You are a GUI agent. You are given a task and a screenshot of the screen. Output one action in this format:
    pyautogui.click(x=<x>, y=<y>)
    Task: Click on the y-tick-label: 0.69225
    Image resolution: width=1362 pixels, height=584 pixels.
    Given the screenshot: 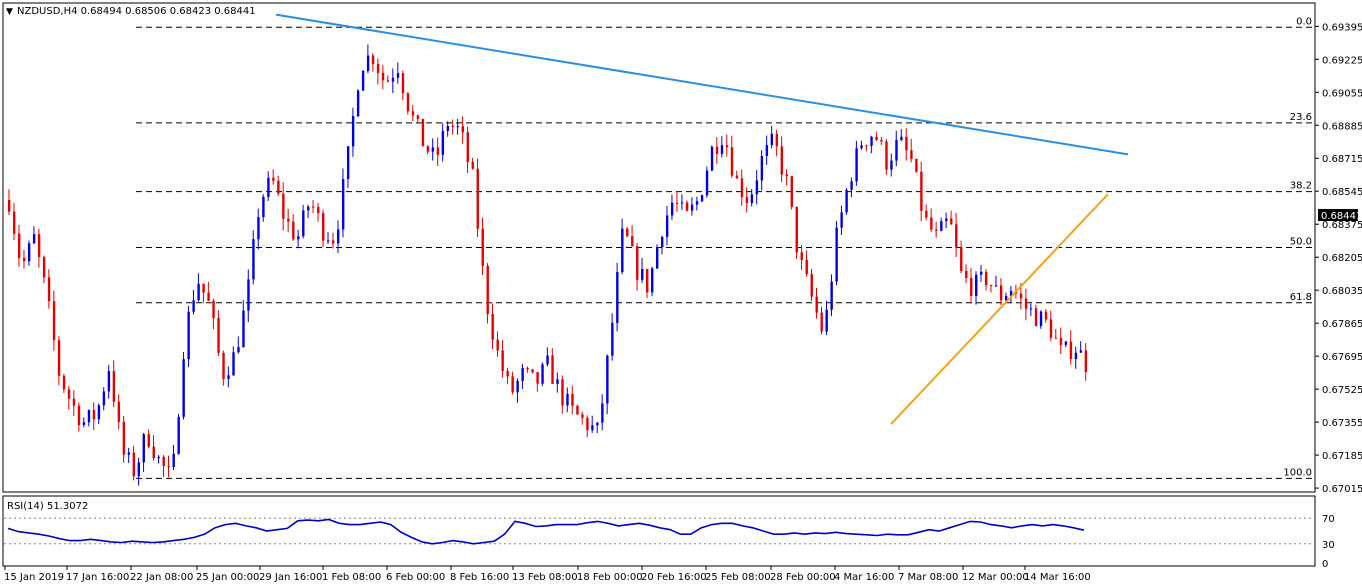 What is the action you would take?
    pyautogui.click(x=1342, y=60)
    